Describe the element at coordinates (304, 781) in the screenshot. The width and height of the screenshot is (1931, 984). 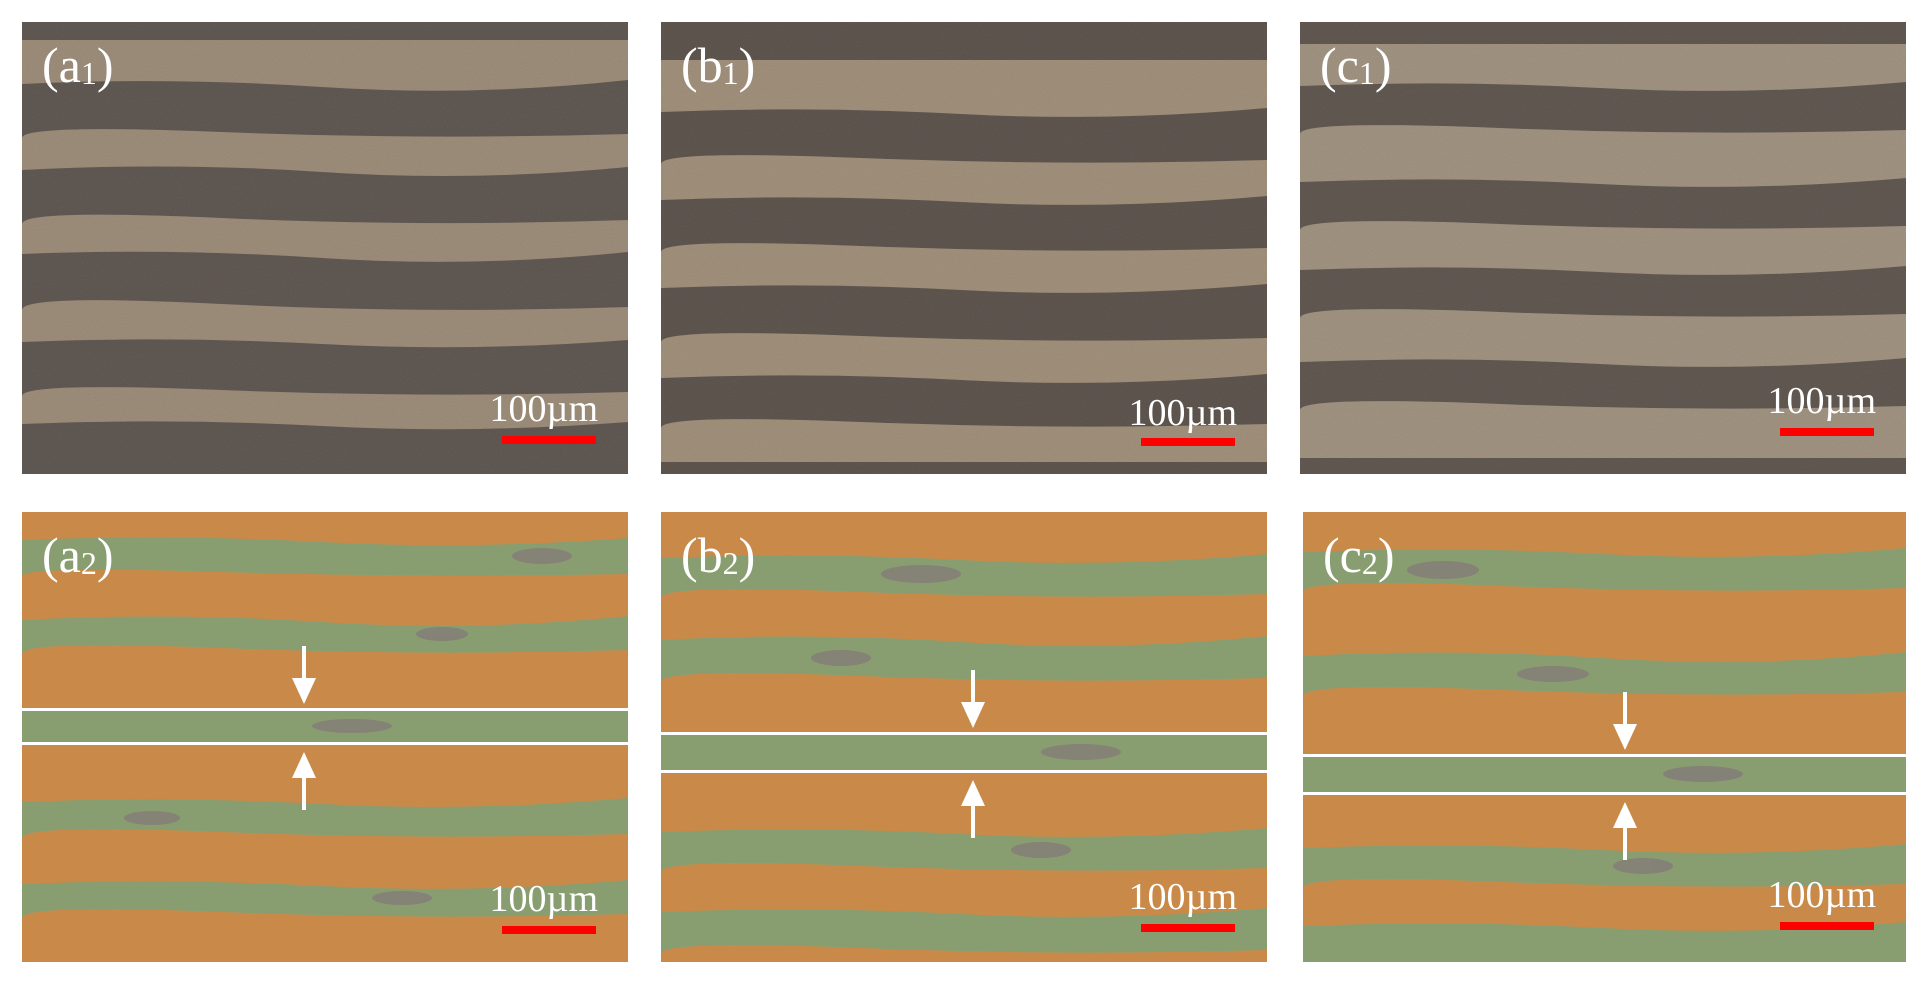
I see `arrow-up-a2` at that location.